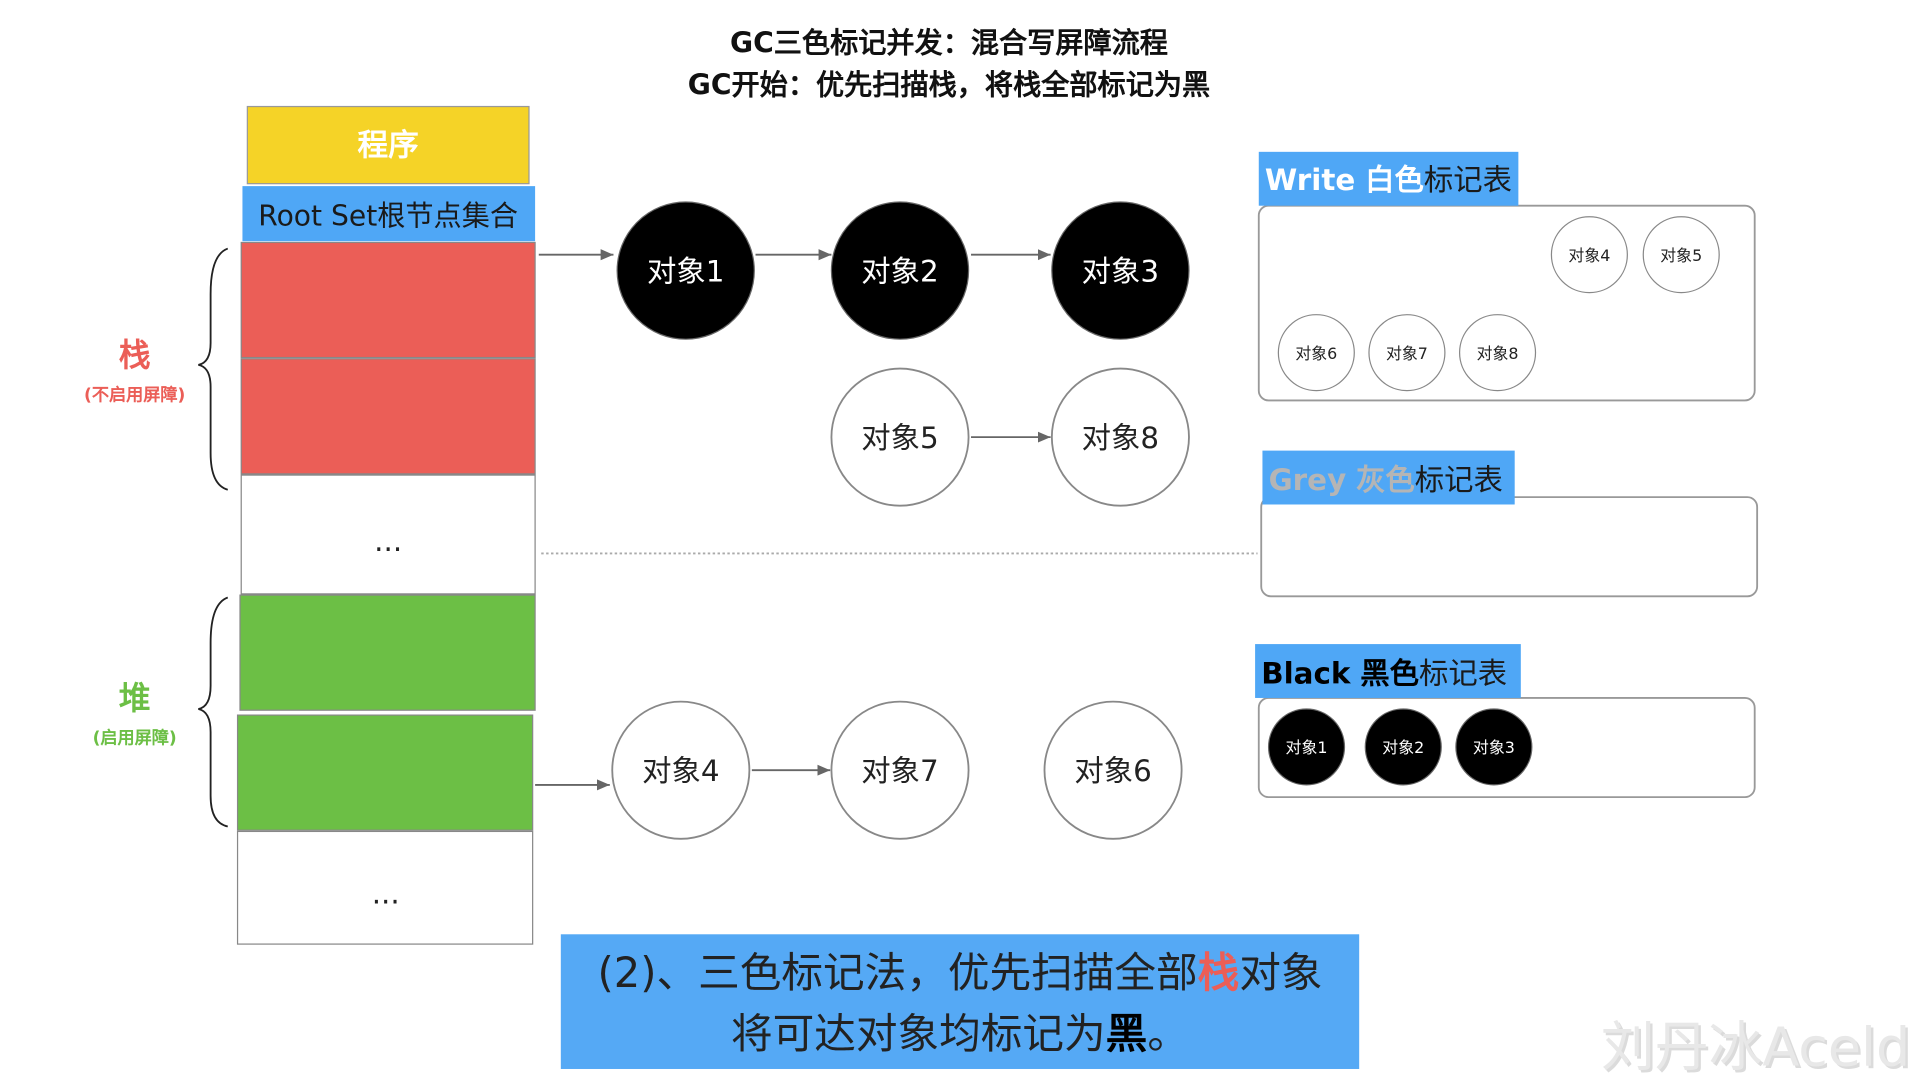 Image resolution: width=1920 pixels, height=1080 pixels. I want to click on white-item-label: 对象4, so click(1589, 255).